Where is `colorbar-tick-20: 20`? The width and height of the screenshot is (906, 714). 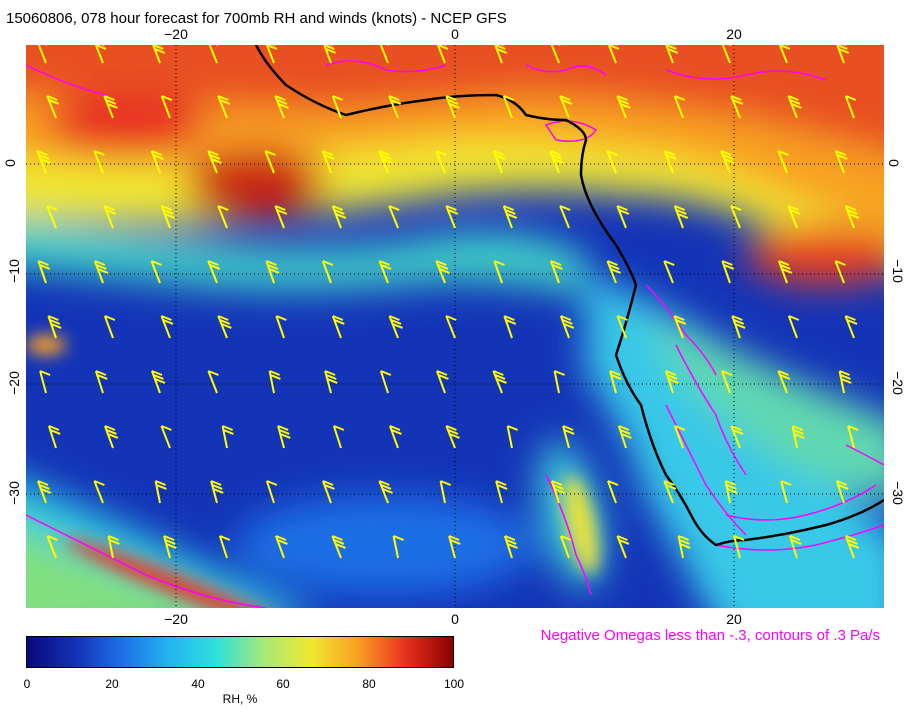
colorbar-tick-20: 20 is located at coordinates (112, 684).